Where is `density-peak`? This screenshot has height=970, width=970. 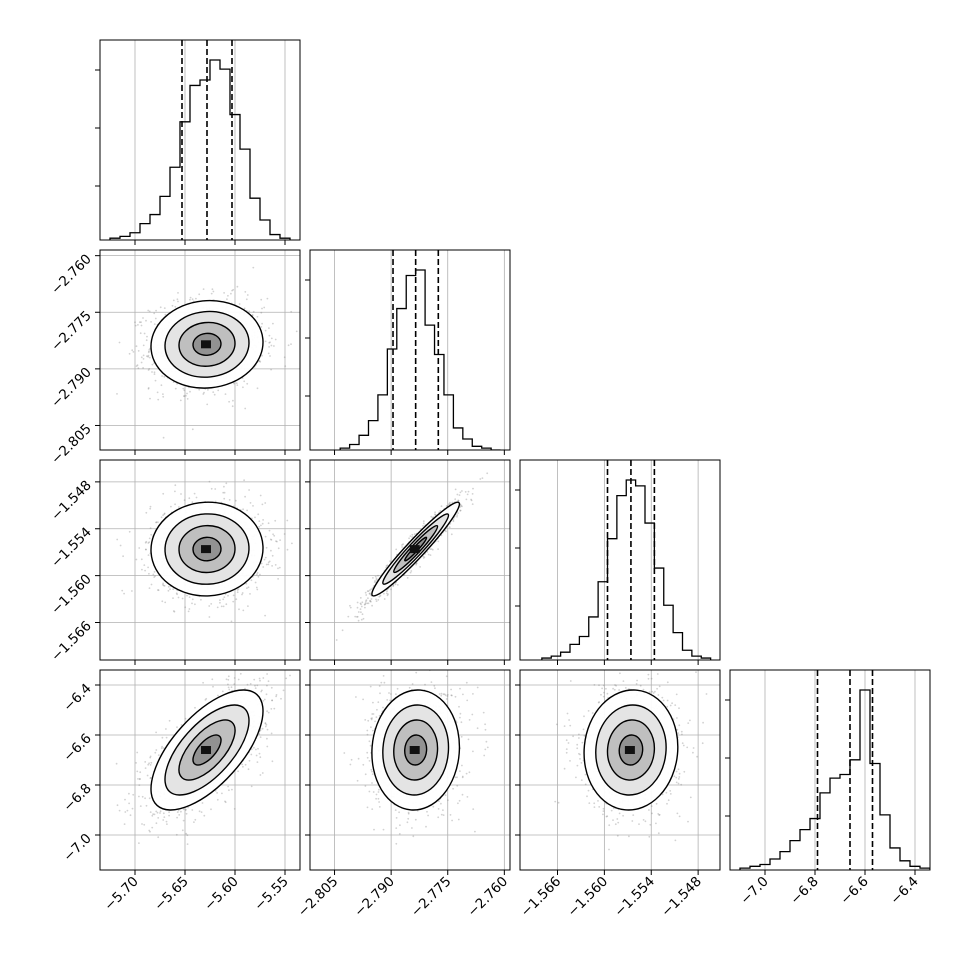 density-peak is located at coordinates (206, 549).